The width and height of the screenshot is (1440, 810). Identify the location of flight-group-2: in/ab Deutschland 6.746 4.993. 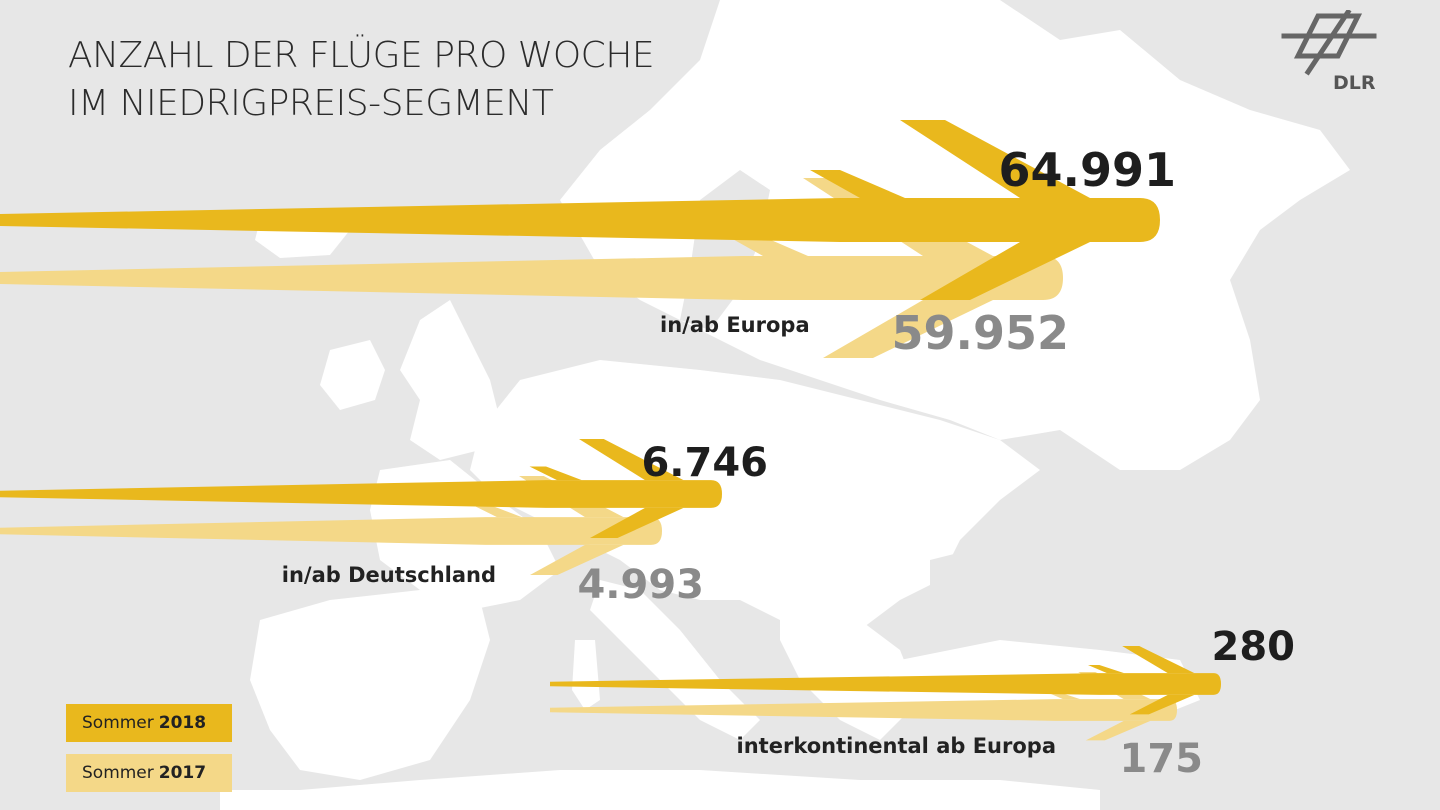
(384, 523).